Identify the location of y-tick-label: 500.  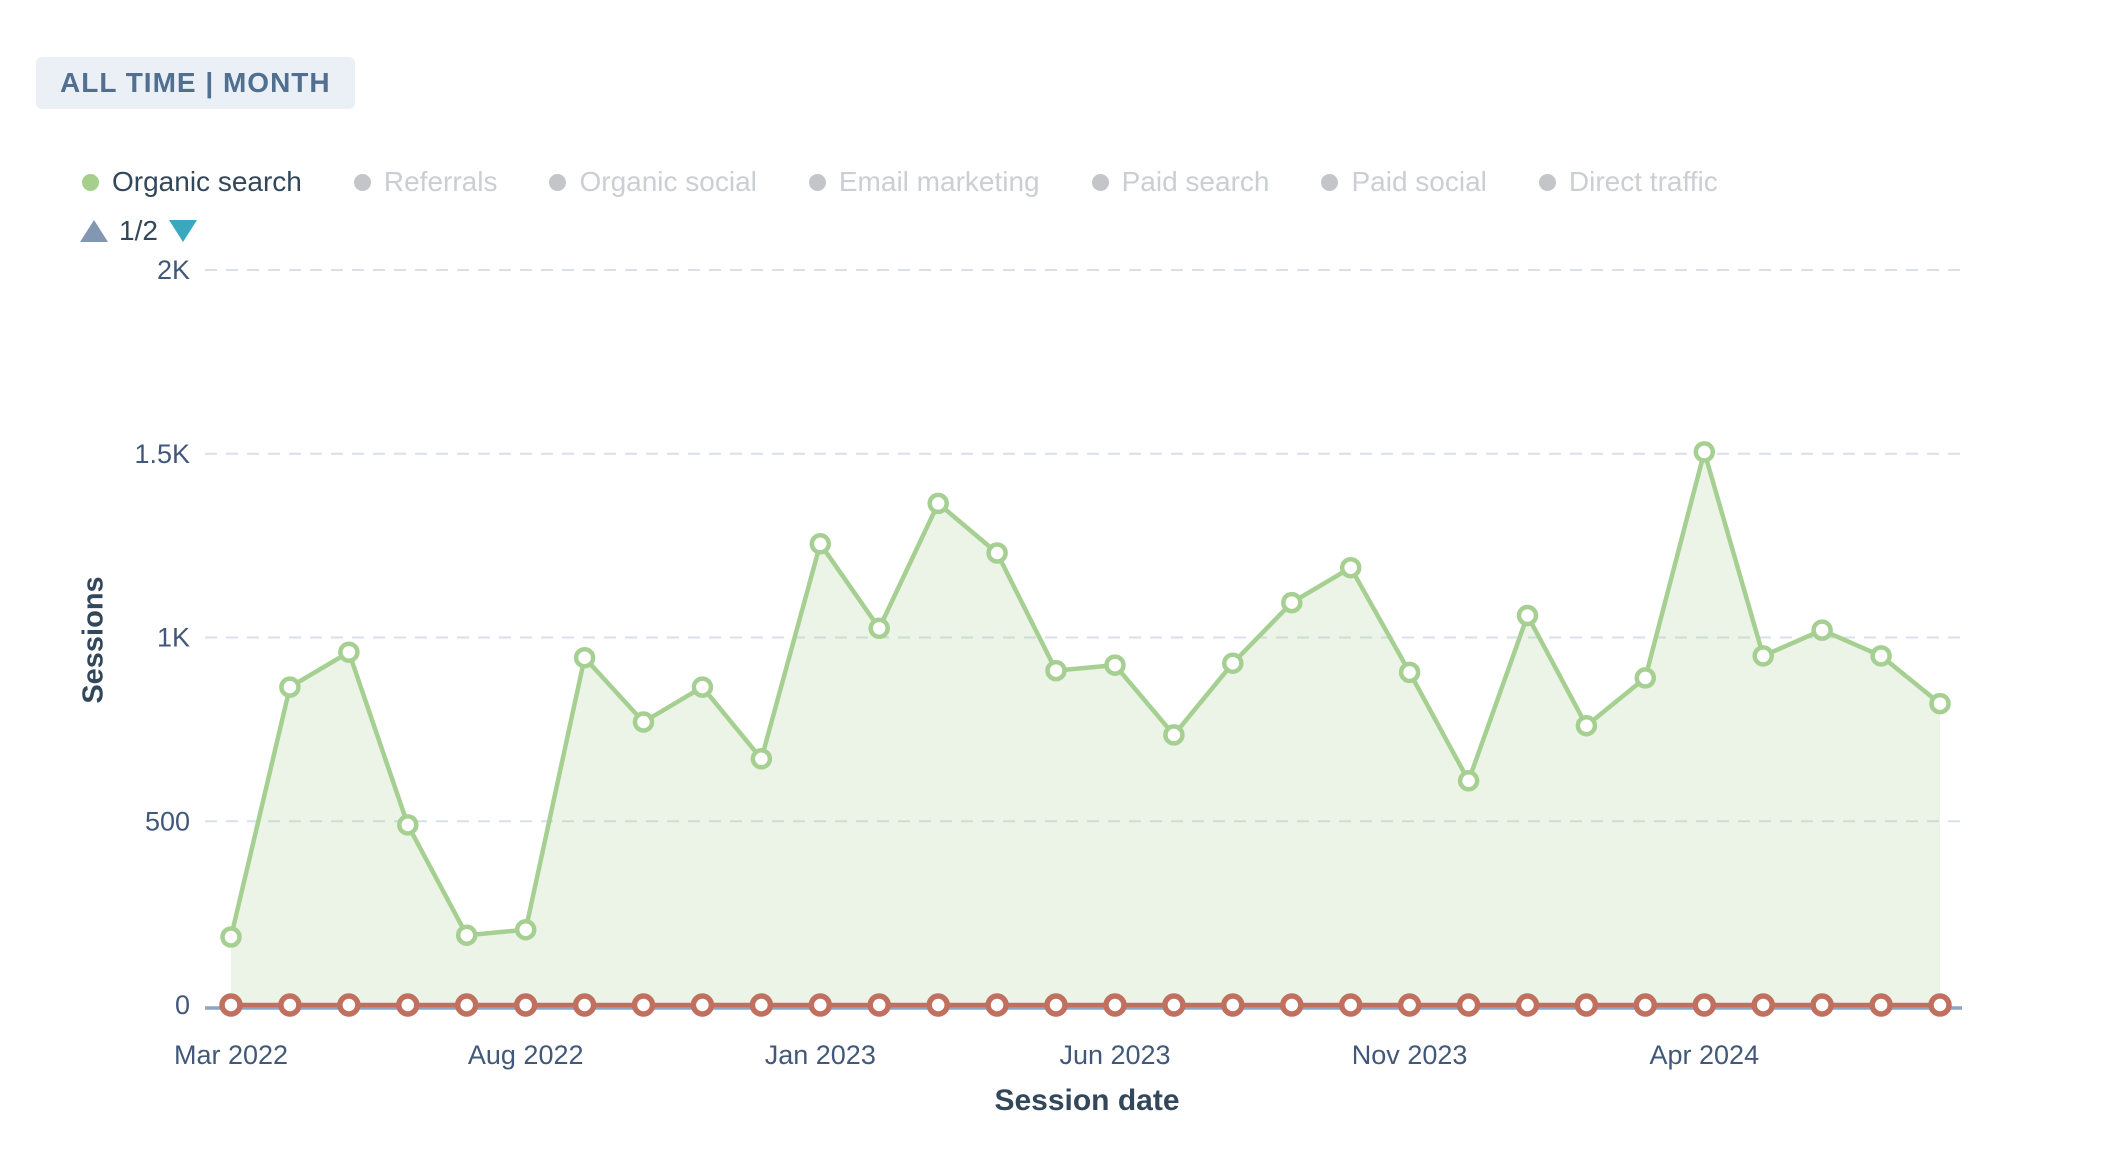
(167, 821).